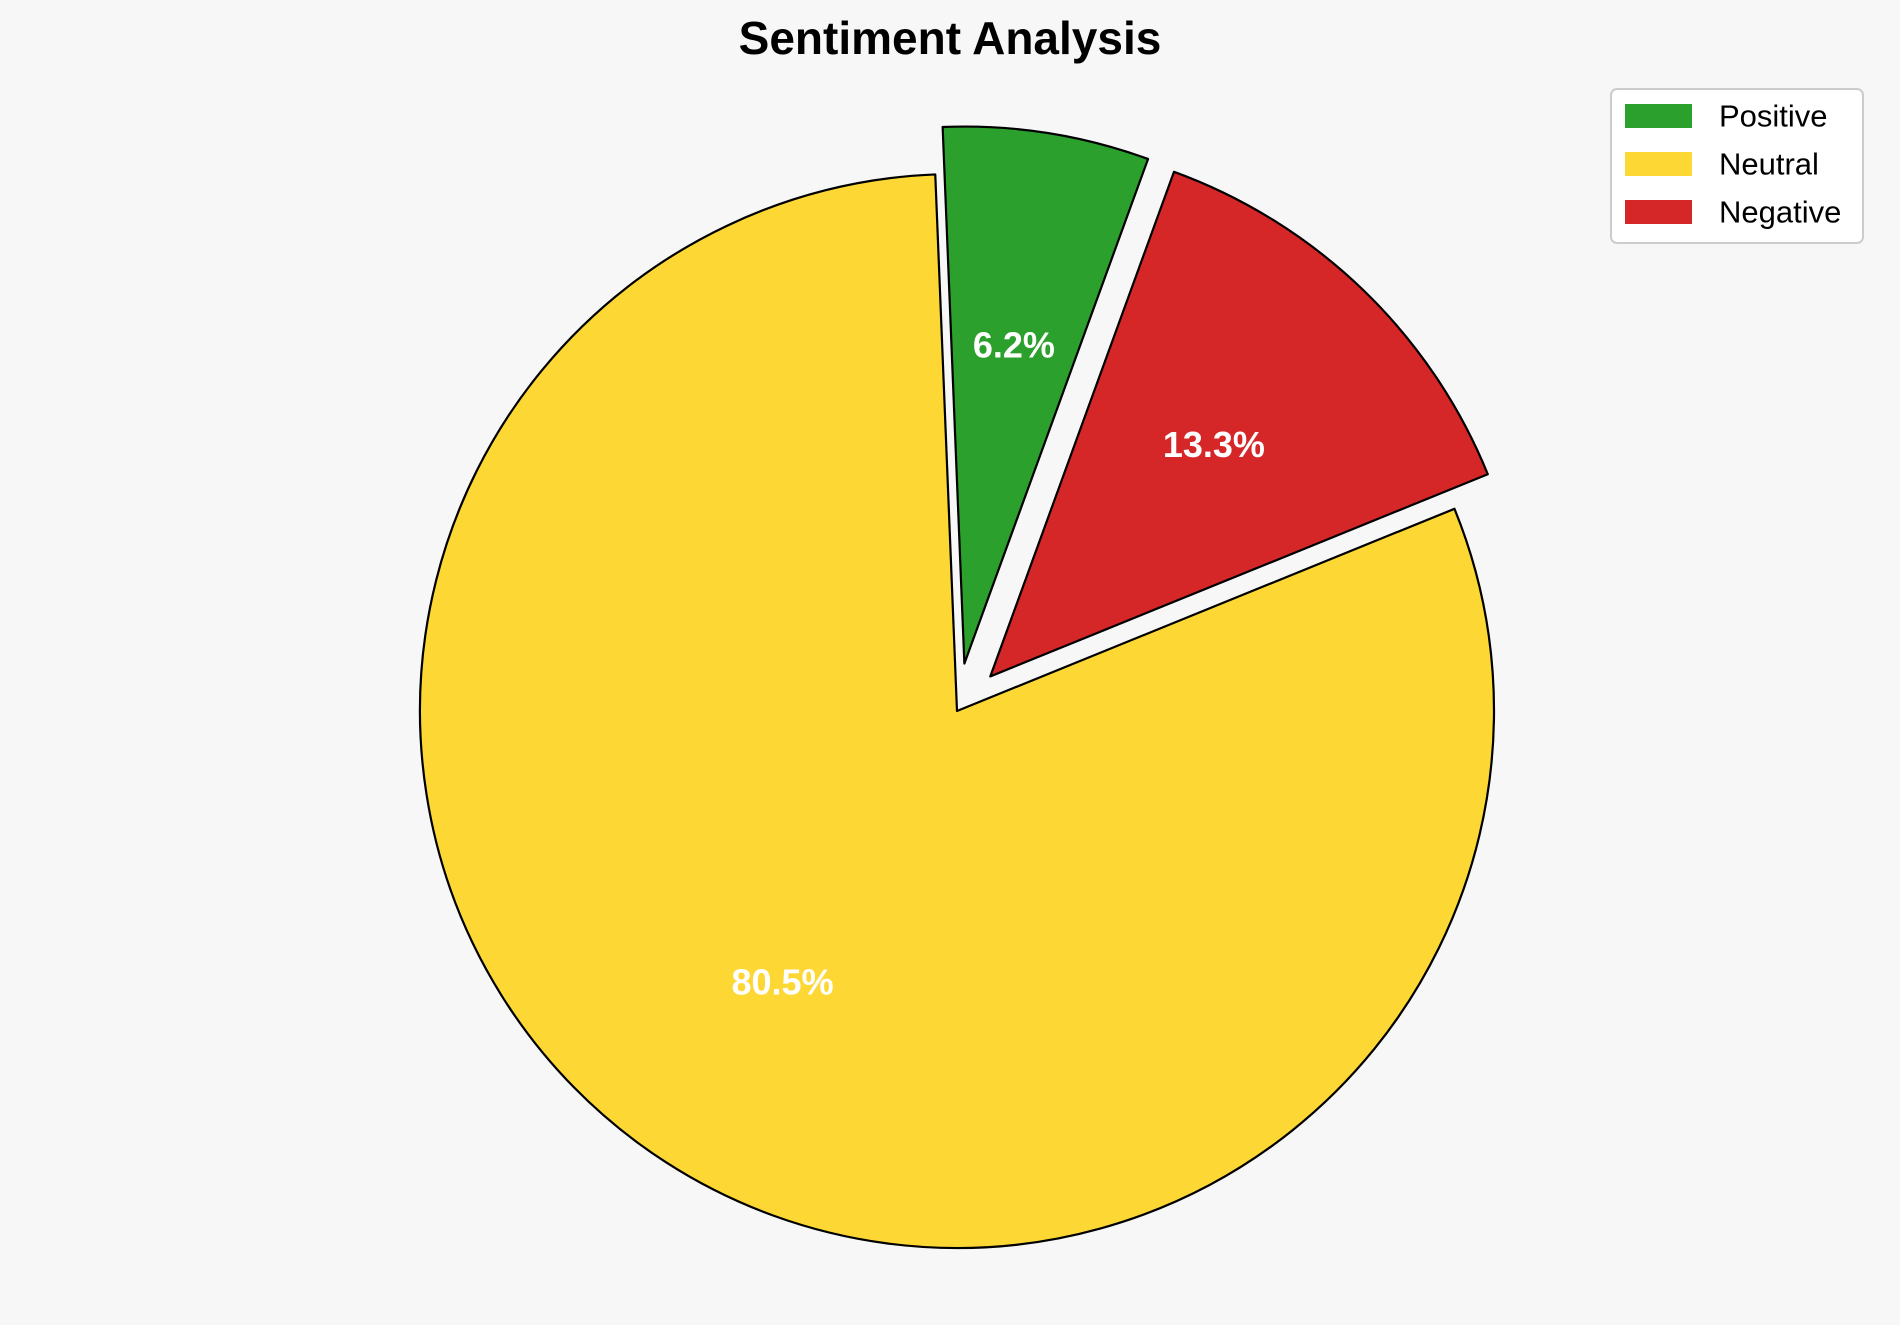 The width and height of the screenshot is (1900, 1325). What do you see at coordinates (950, 38) in the screenshot?
I see `chart-title: Sentiment Analysis` at bounding box center [950, 38].